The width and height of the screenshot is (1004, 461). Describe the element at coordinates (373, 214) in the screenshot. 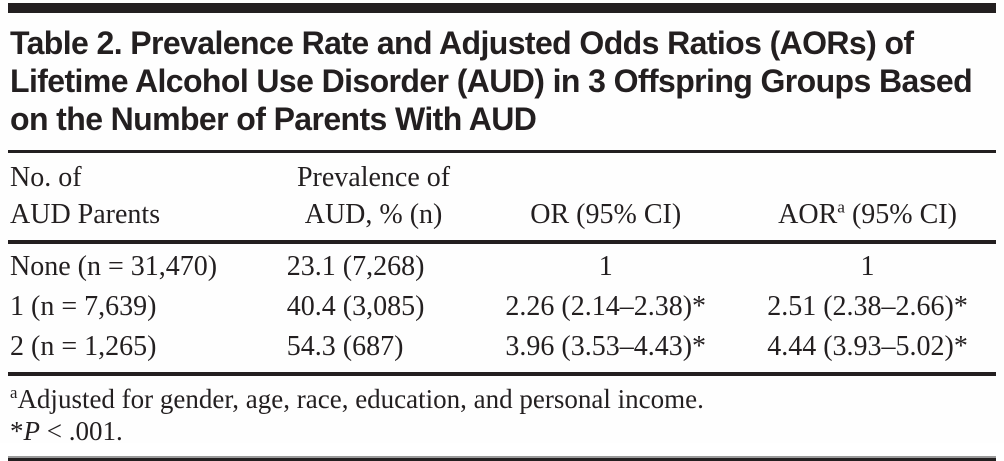

I see `col-header-line: AUD, % (n)` at that location.